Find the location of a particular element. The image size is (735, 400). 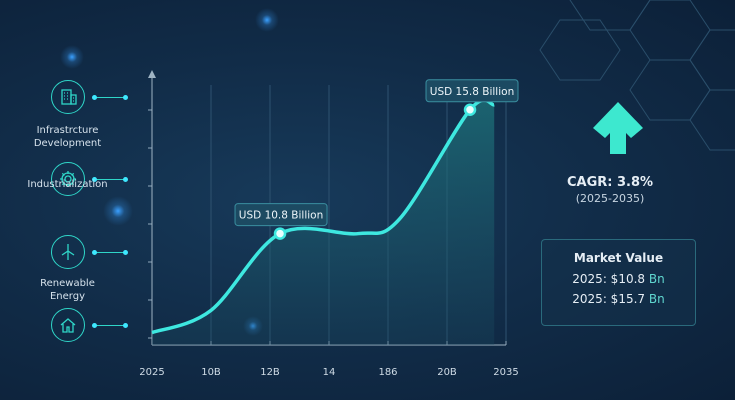

gear-icon is located at coordinates (68, 179).